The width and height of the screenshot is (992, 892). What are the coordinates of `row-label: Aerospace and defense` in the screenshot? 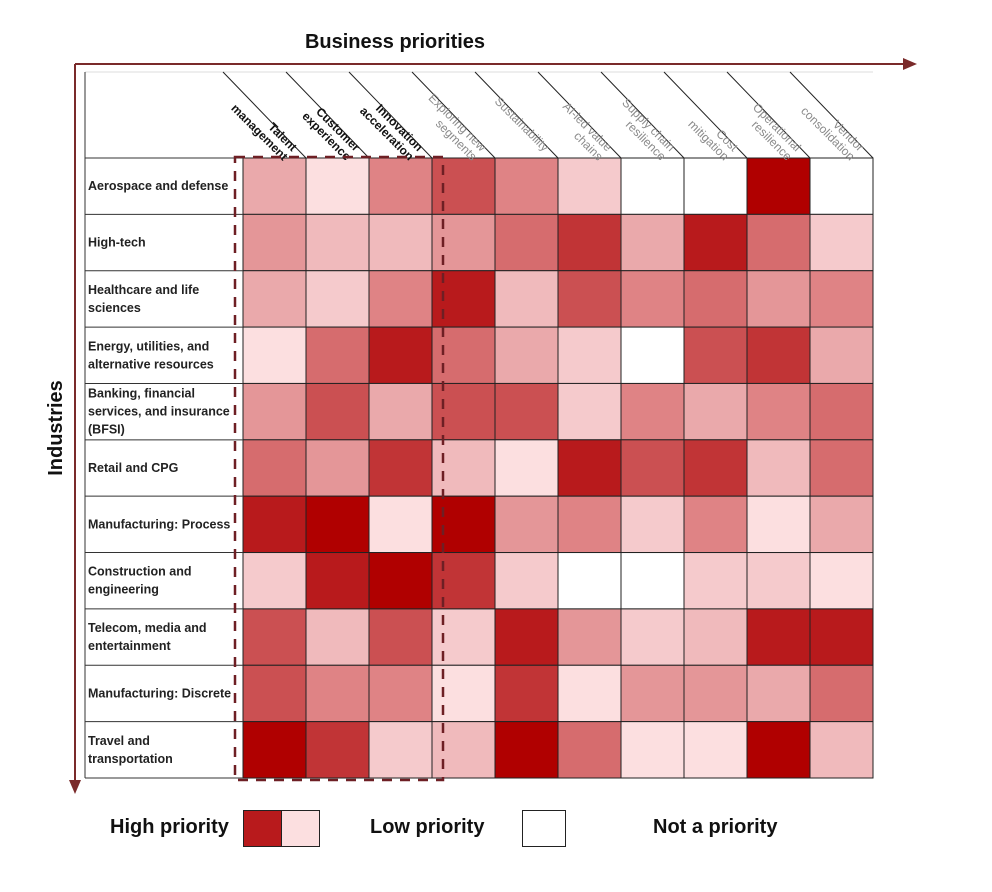 It's located at (158, 186).